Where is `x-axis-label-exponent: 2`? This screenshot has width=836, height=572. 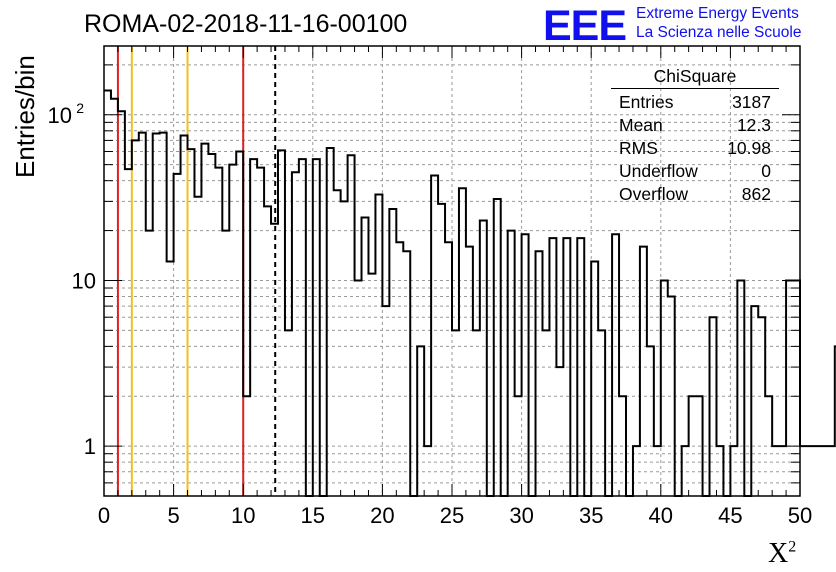
x-axis-label-exponent: 2 is located at coordinates (792, 547).